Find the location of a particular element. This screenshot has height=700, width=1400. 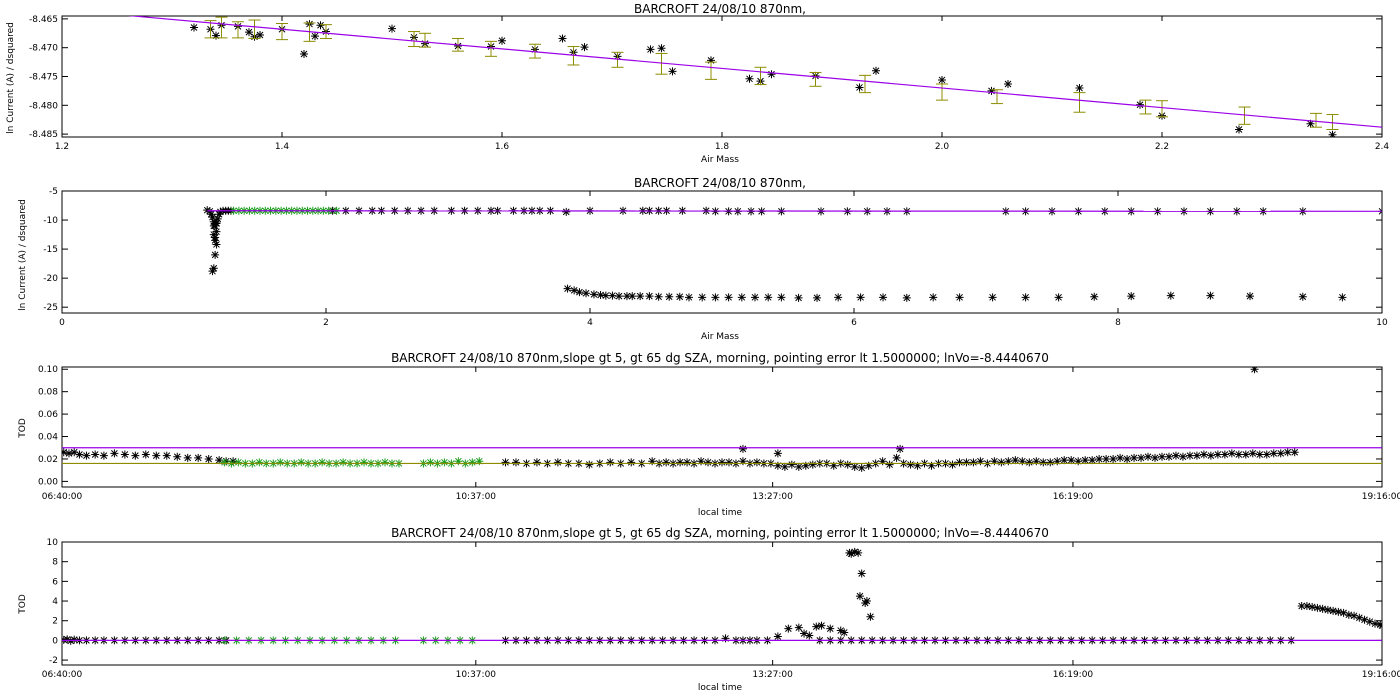

y-axis-label: ln Current (A) / dsquared is located at coordinates (23, 255).